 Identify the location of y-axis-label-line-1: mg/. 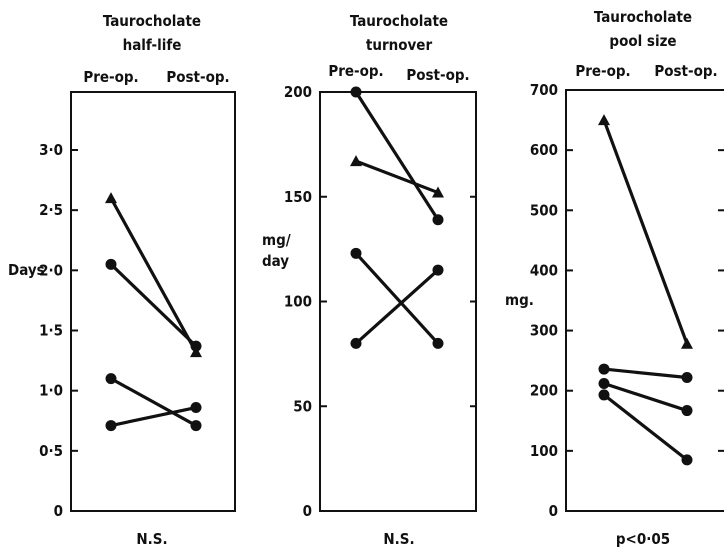
(276, 240).